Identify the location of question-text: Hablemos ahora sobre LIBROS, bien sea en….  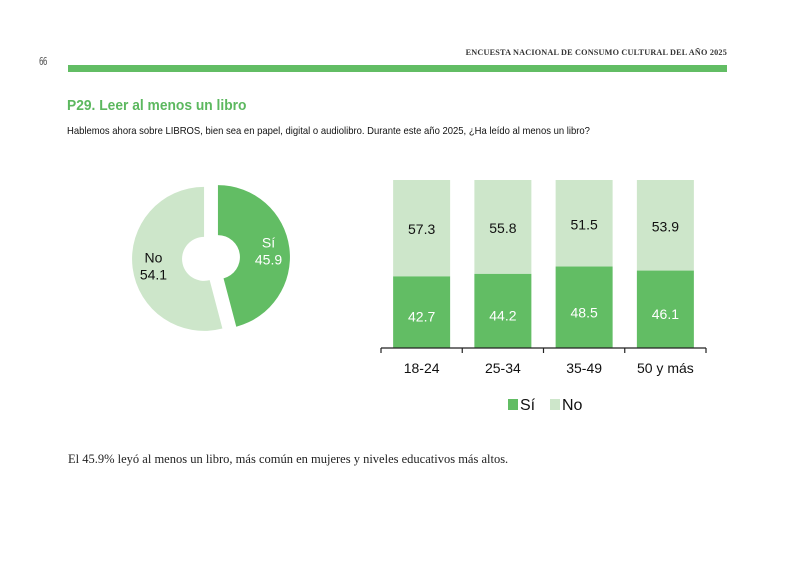
(328, 131).